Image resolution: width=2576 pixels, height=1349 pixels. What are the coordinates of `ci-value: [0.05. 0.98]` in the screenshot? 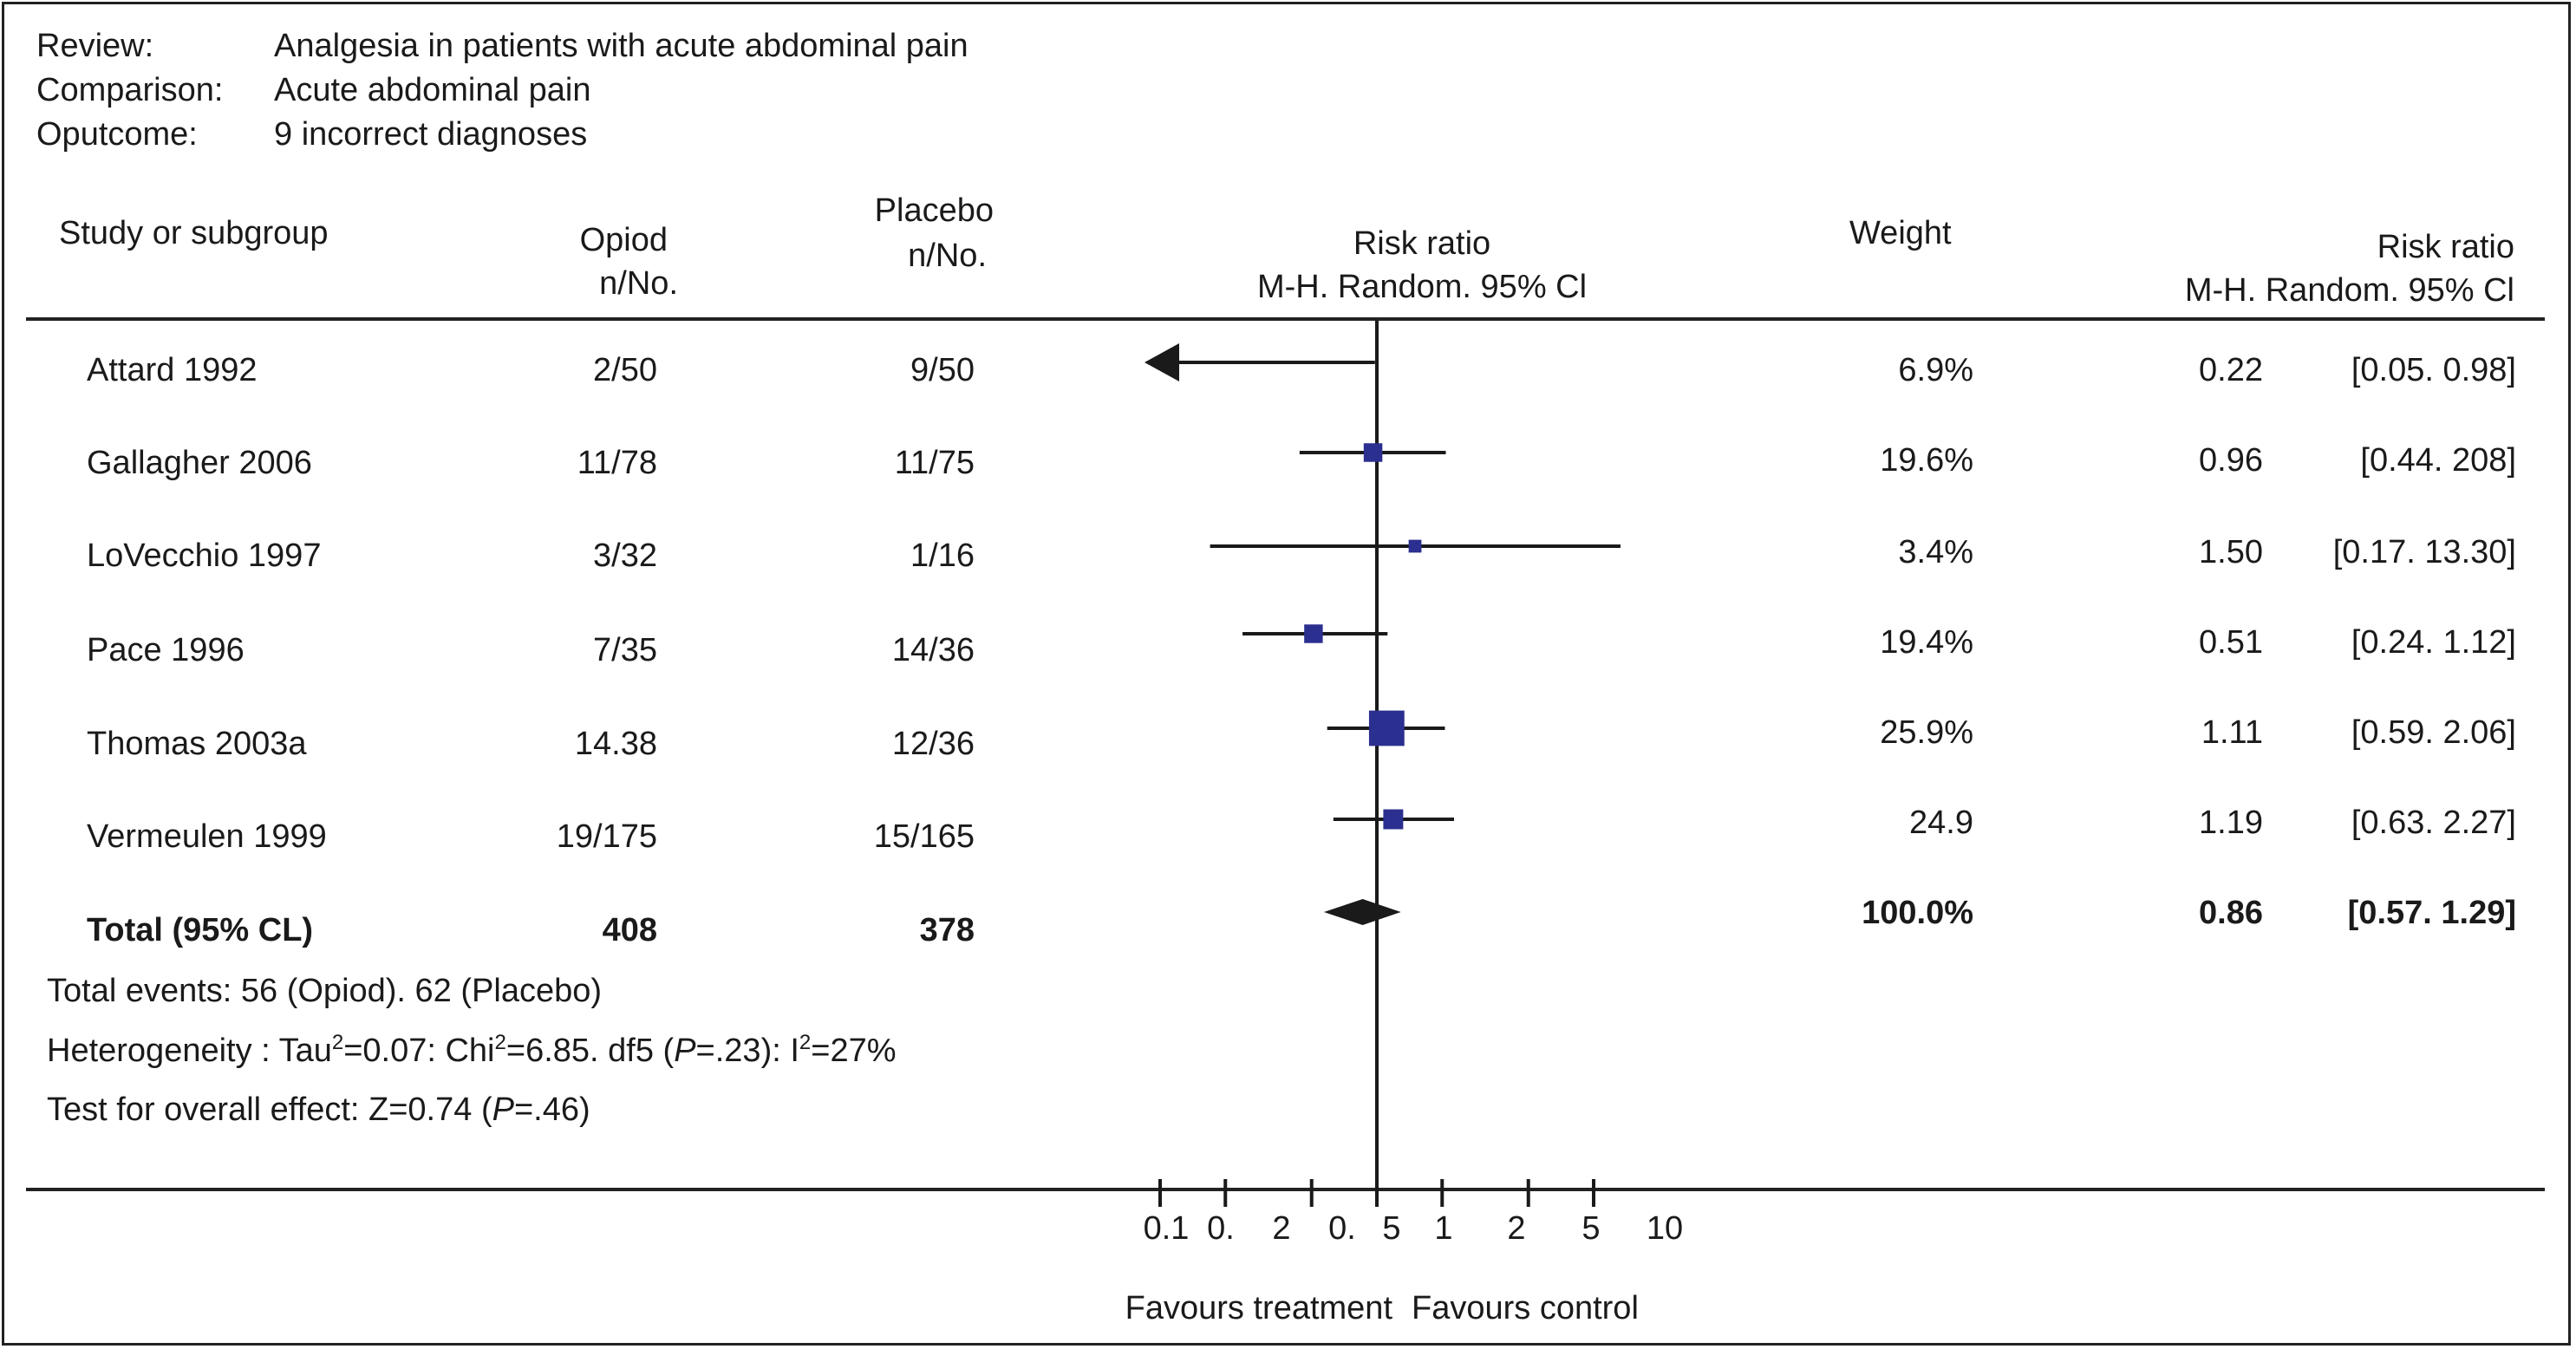 It's located at (2434, 370).